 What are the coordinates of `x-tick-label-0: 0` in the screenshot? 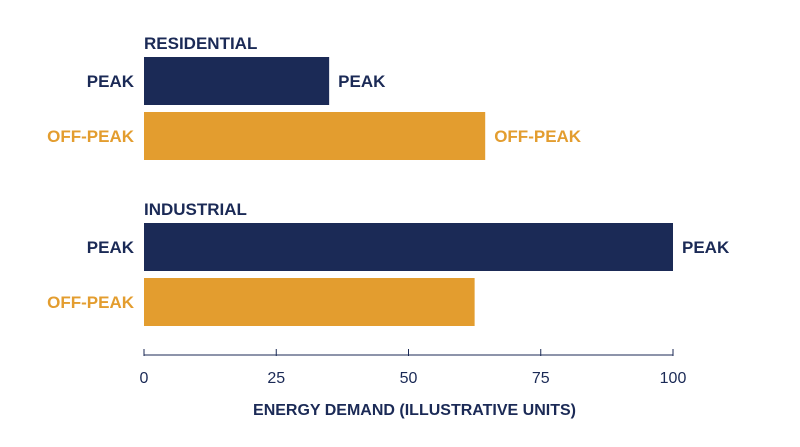 It's located at (144, 378).